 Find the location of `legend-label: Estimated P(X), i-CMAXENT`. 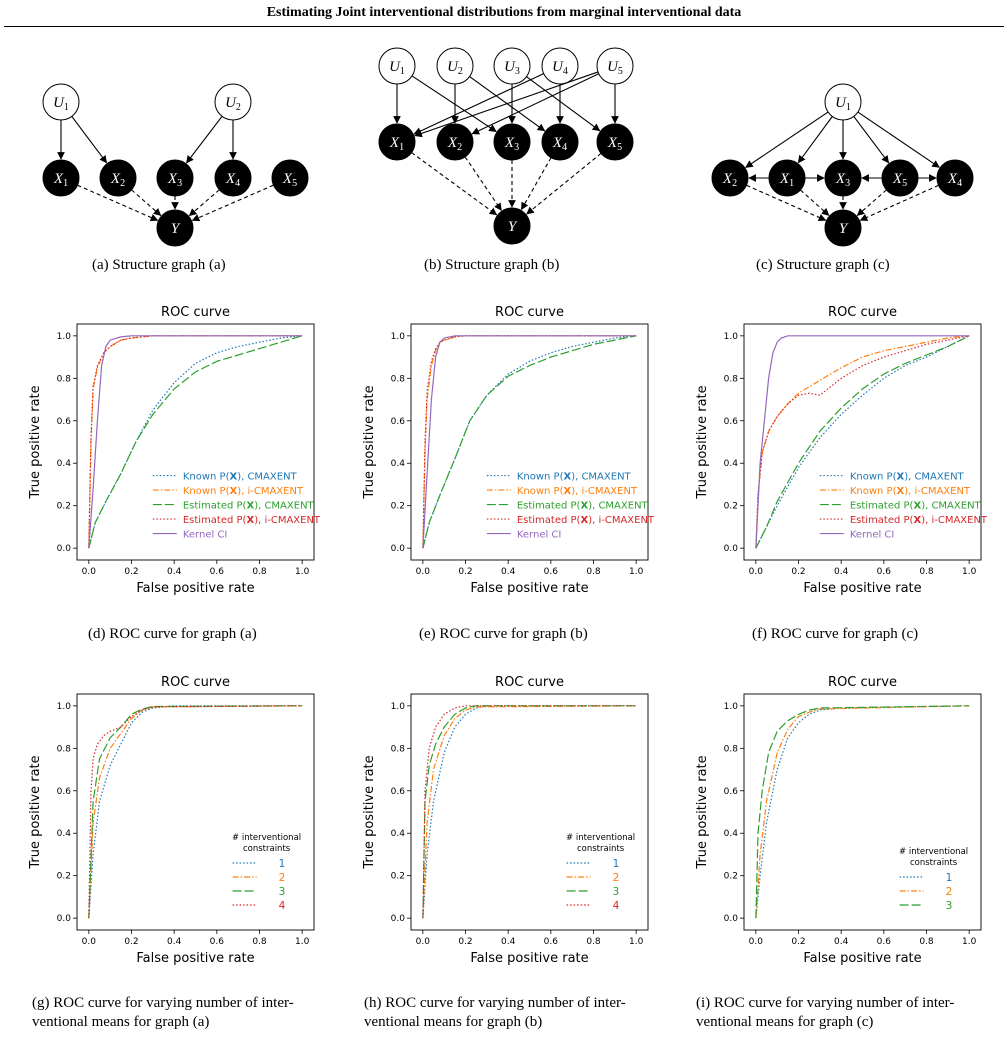

legend-label: Estimated P(X), i-CMAXENT is located at coordinates (919, 520).